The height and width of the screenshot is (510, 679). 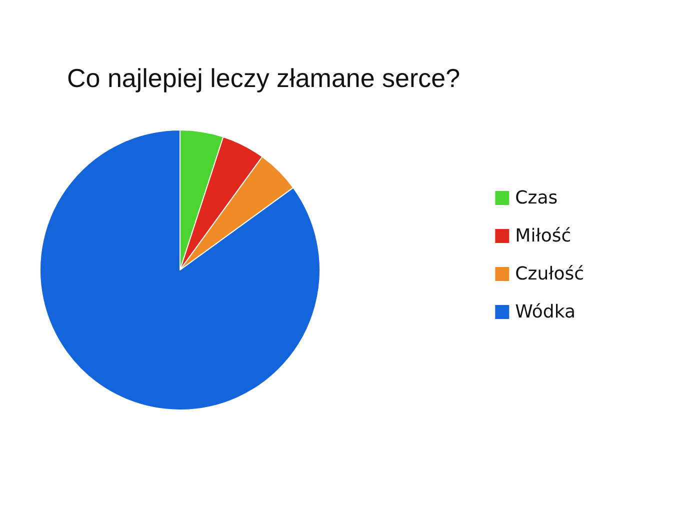 What do you see at coordinates (543, 236) in the screenshot?
I see `legend-label: Miłość` at bounding box center [543, 236].